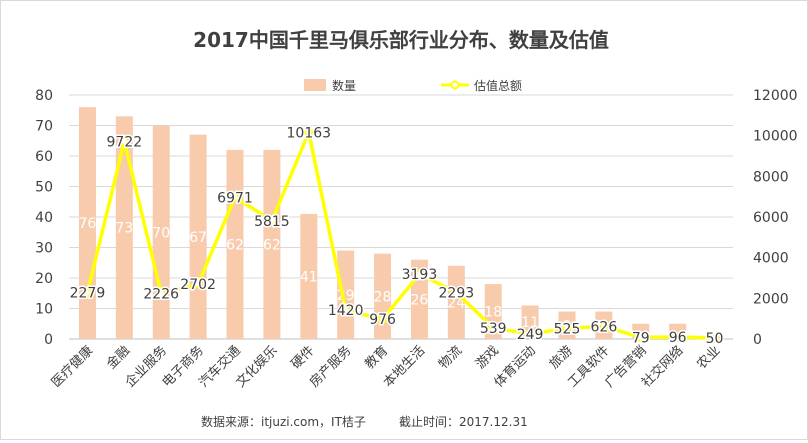  What do you see at coordinates (771, 218) in the screenshot?
I see `right-tick-label: 6000` at bounding box center [771, 218].